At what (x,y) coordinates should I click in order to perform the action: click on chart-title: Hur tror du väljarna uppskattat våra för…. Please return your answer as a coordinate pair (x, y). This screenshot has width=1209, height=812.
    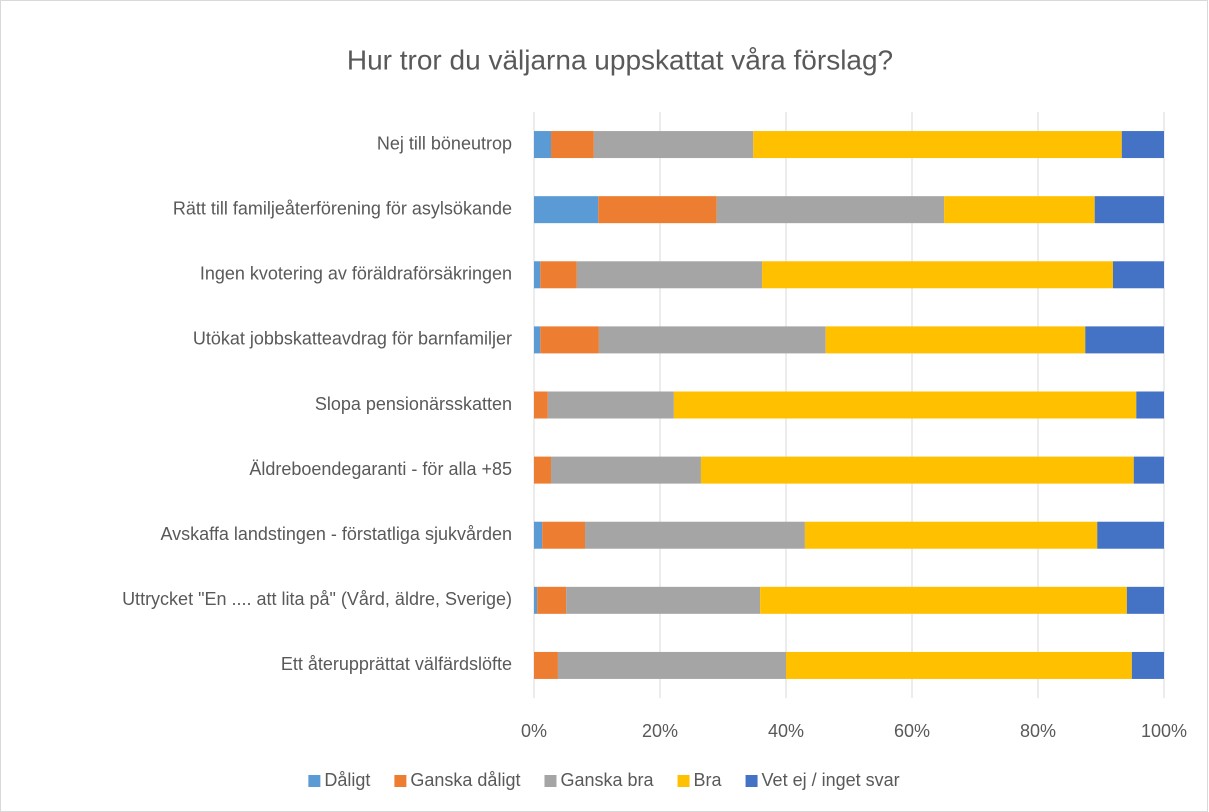
    Looking at the image, I should click on (620, 59).